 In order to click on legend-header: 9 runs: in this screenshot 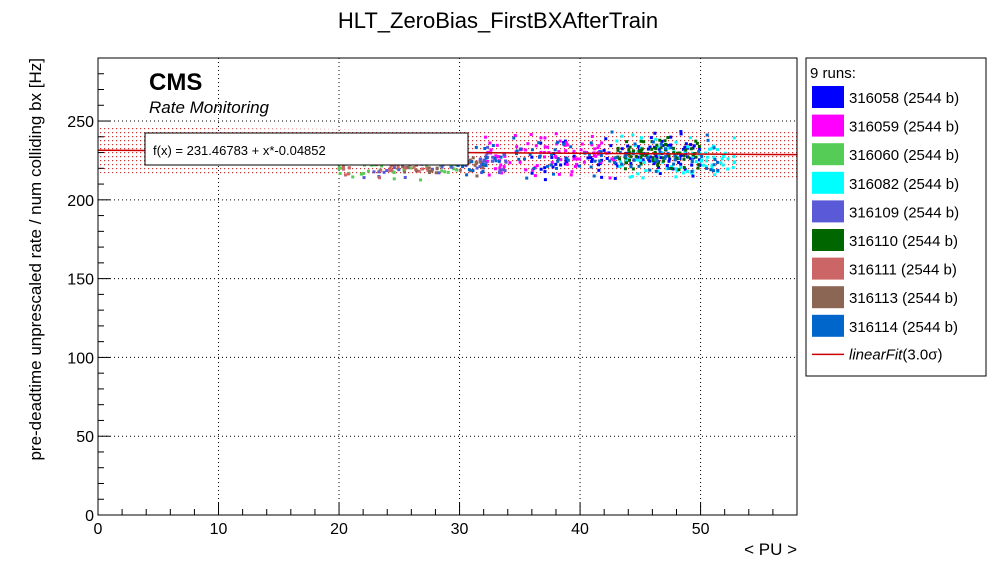, I will do `click(833, 73)`.